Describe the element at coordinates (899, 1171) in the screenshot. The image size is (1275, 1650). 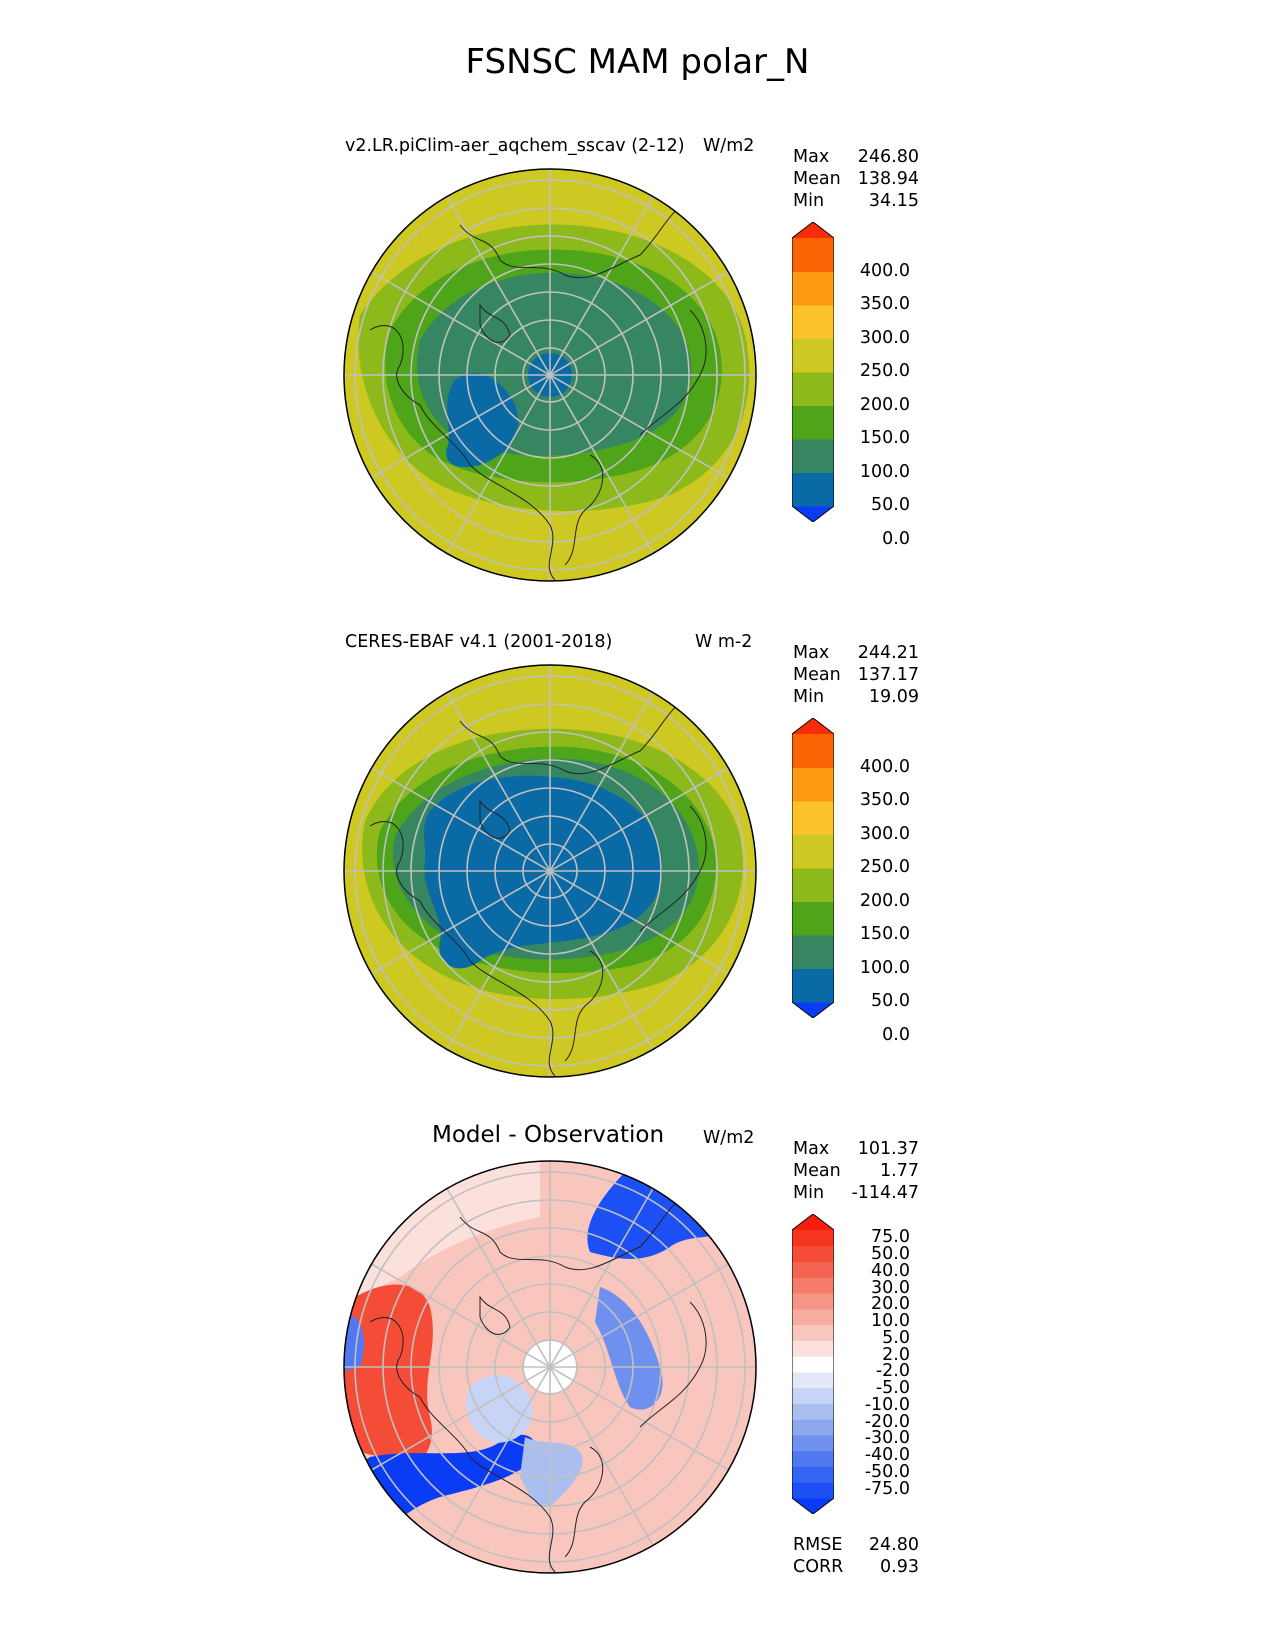
I see `mean-value: 1.77` at that location.